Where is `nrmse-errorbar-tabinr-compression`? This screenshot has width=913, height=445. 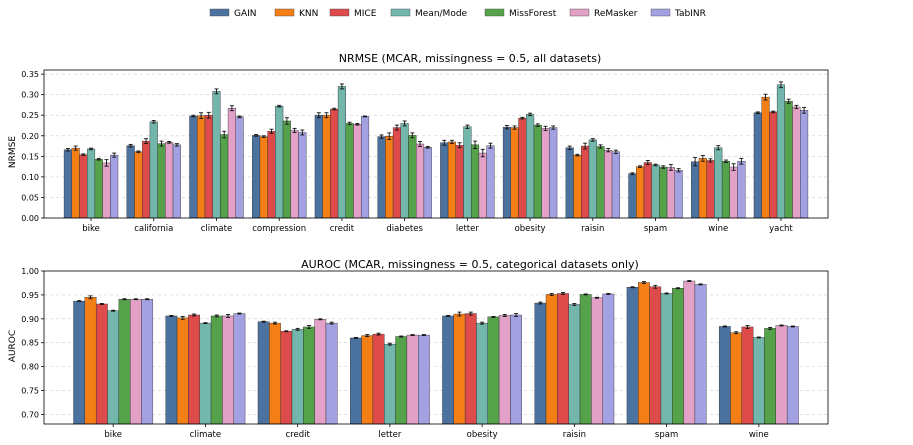
nrmse-errorbar-tabinr-compression is located at coordinates (302, 132).